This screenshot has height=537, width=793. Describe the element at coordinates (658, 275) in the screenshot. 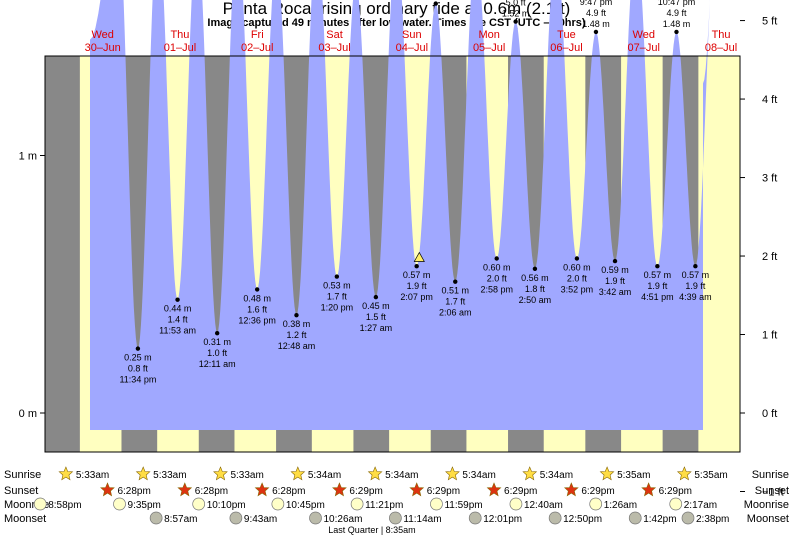

I see `low-tide-meters-label: 0.57 m` at that location.